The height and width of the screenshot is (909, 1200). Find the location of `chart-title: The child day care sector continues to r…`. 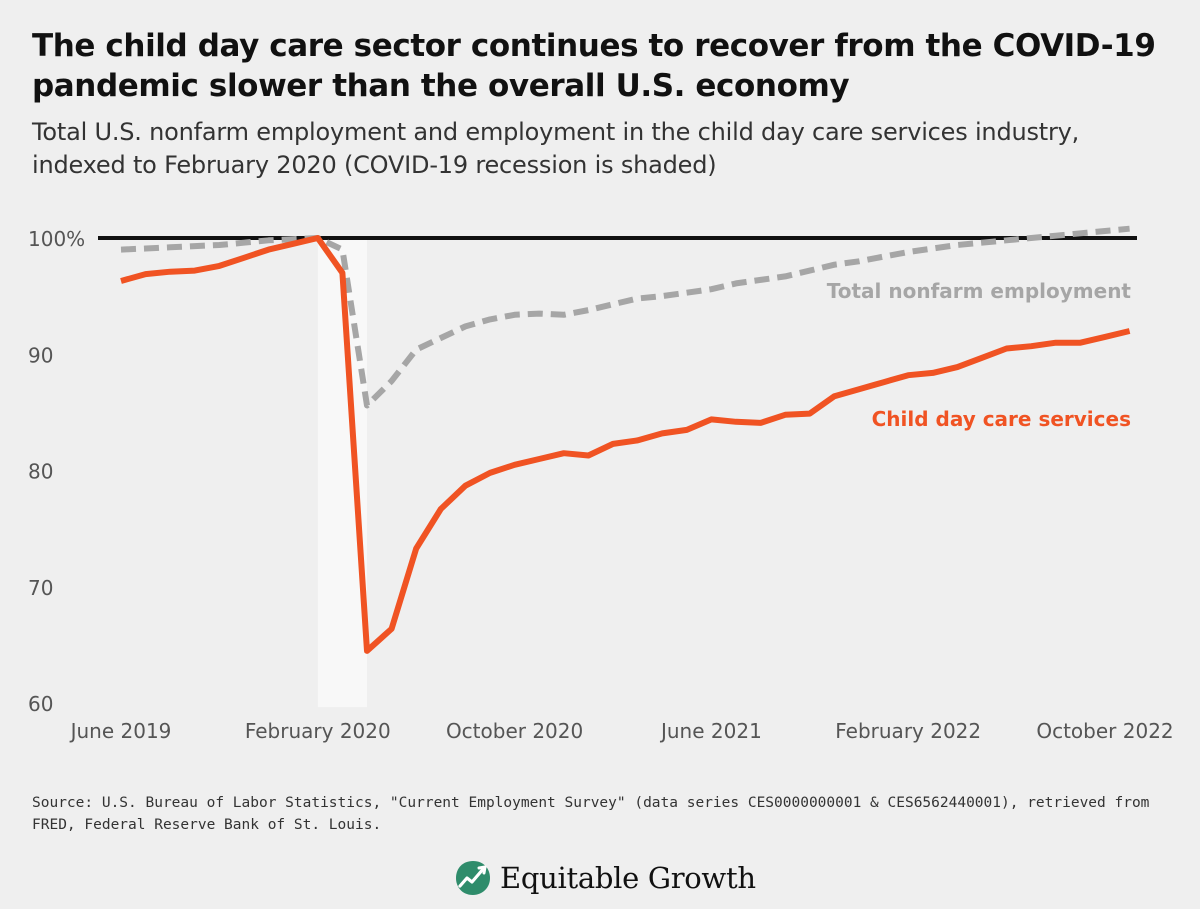

chart-title: The child day care sector continues to r… is located at coordinates (594, 66).